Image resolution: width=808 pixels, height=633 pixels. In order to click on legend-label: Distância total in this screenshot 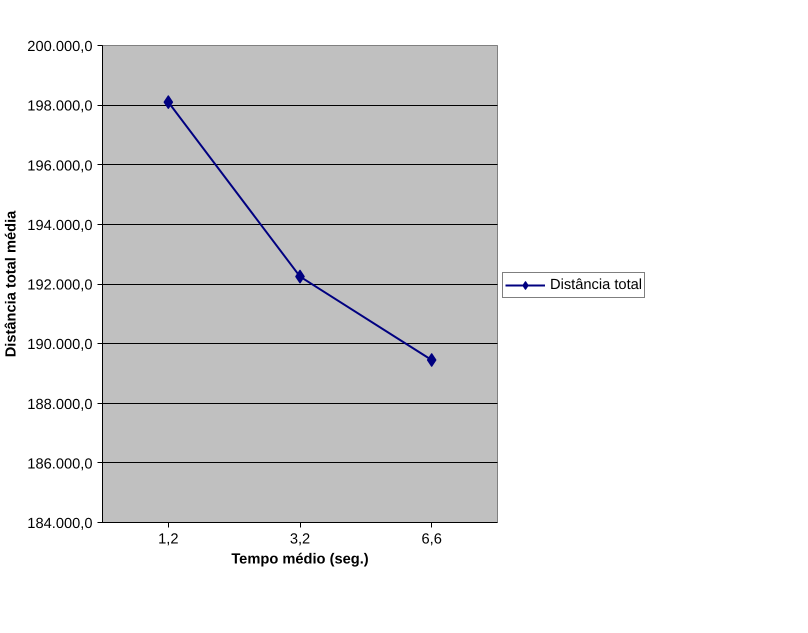, I will do `click(596, 285)`.